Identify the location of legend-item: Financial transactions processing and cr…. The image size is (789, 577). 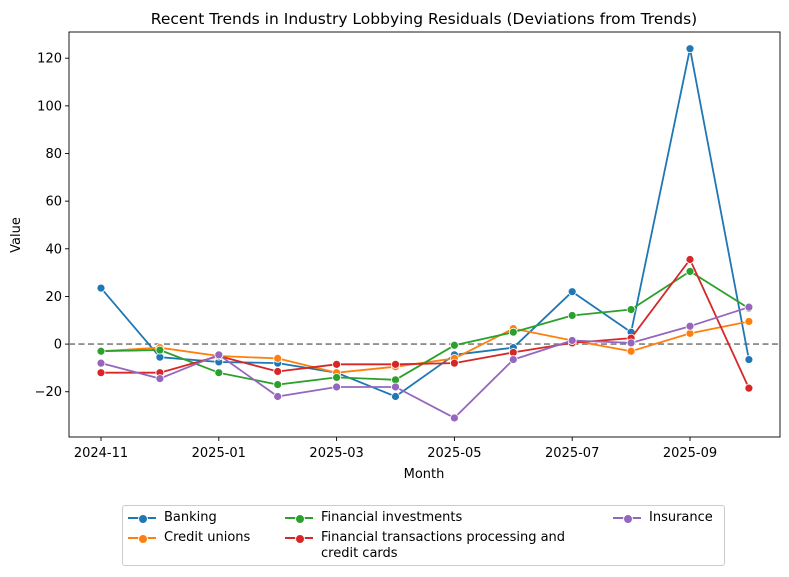
(435, 546).